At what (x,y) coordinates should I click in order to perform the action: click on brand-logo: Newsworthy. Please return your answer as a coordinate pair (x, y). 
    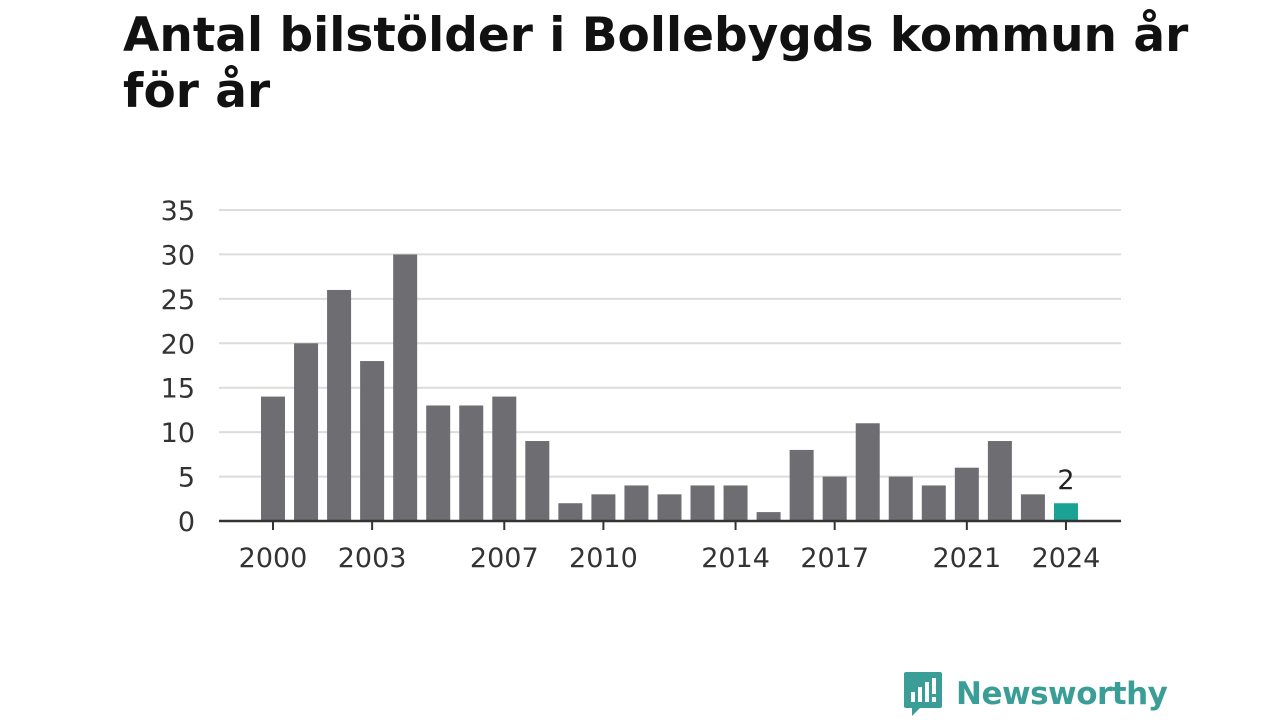
    Looking at the image, I should click on (1035, 694).